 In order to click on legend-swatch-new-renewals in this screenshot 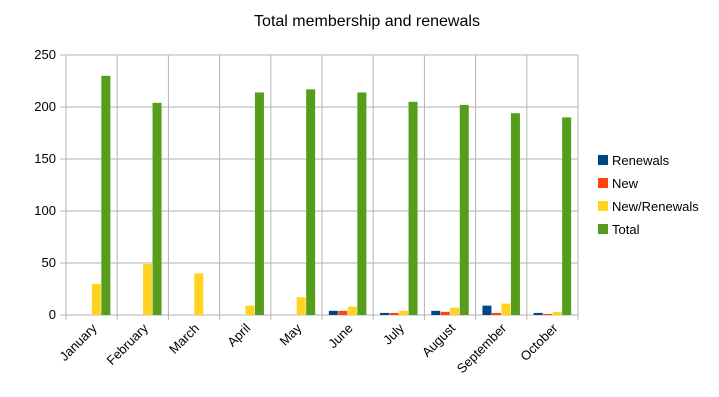, I will do `click(603, 206)`.